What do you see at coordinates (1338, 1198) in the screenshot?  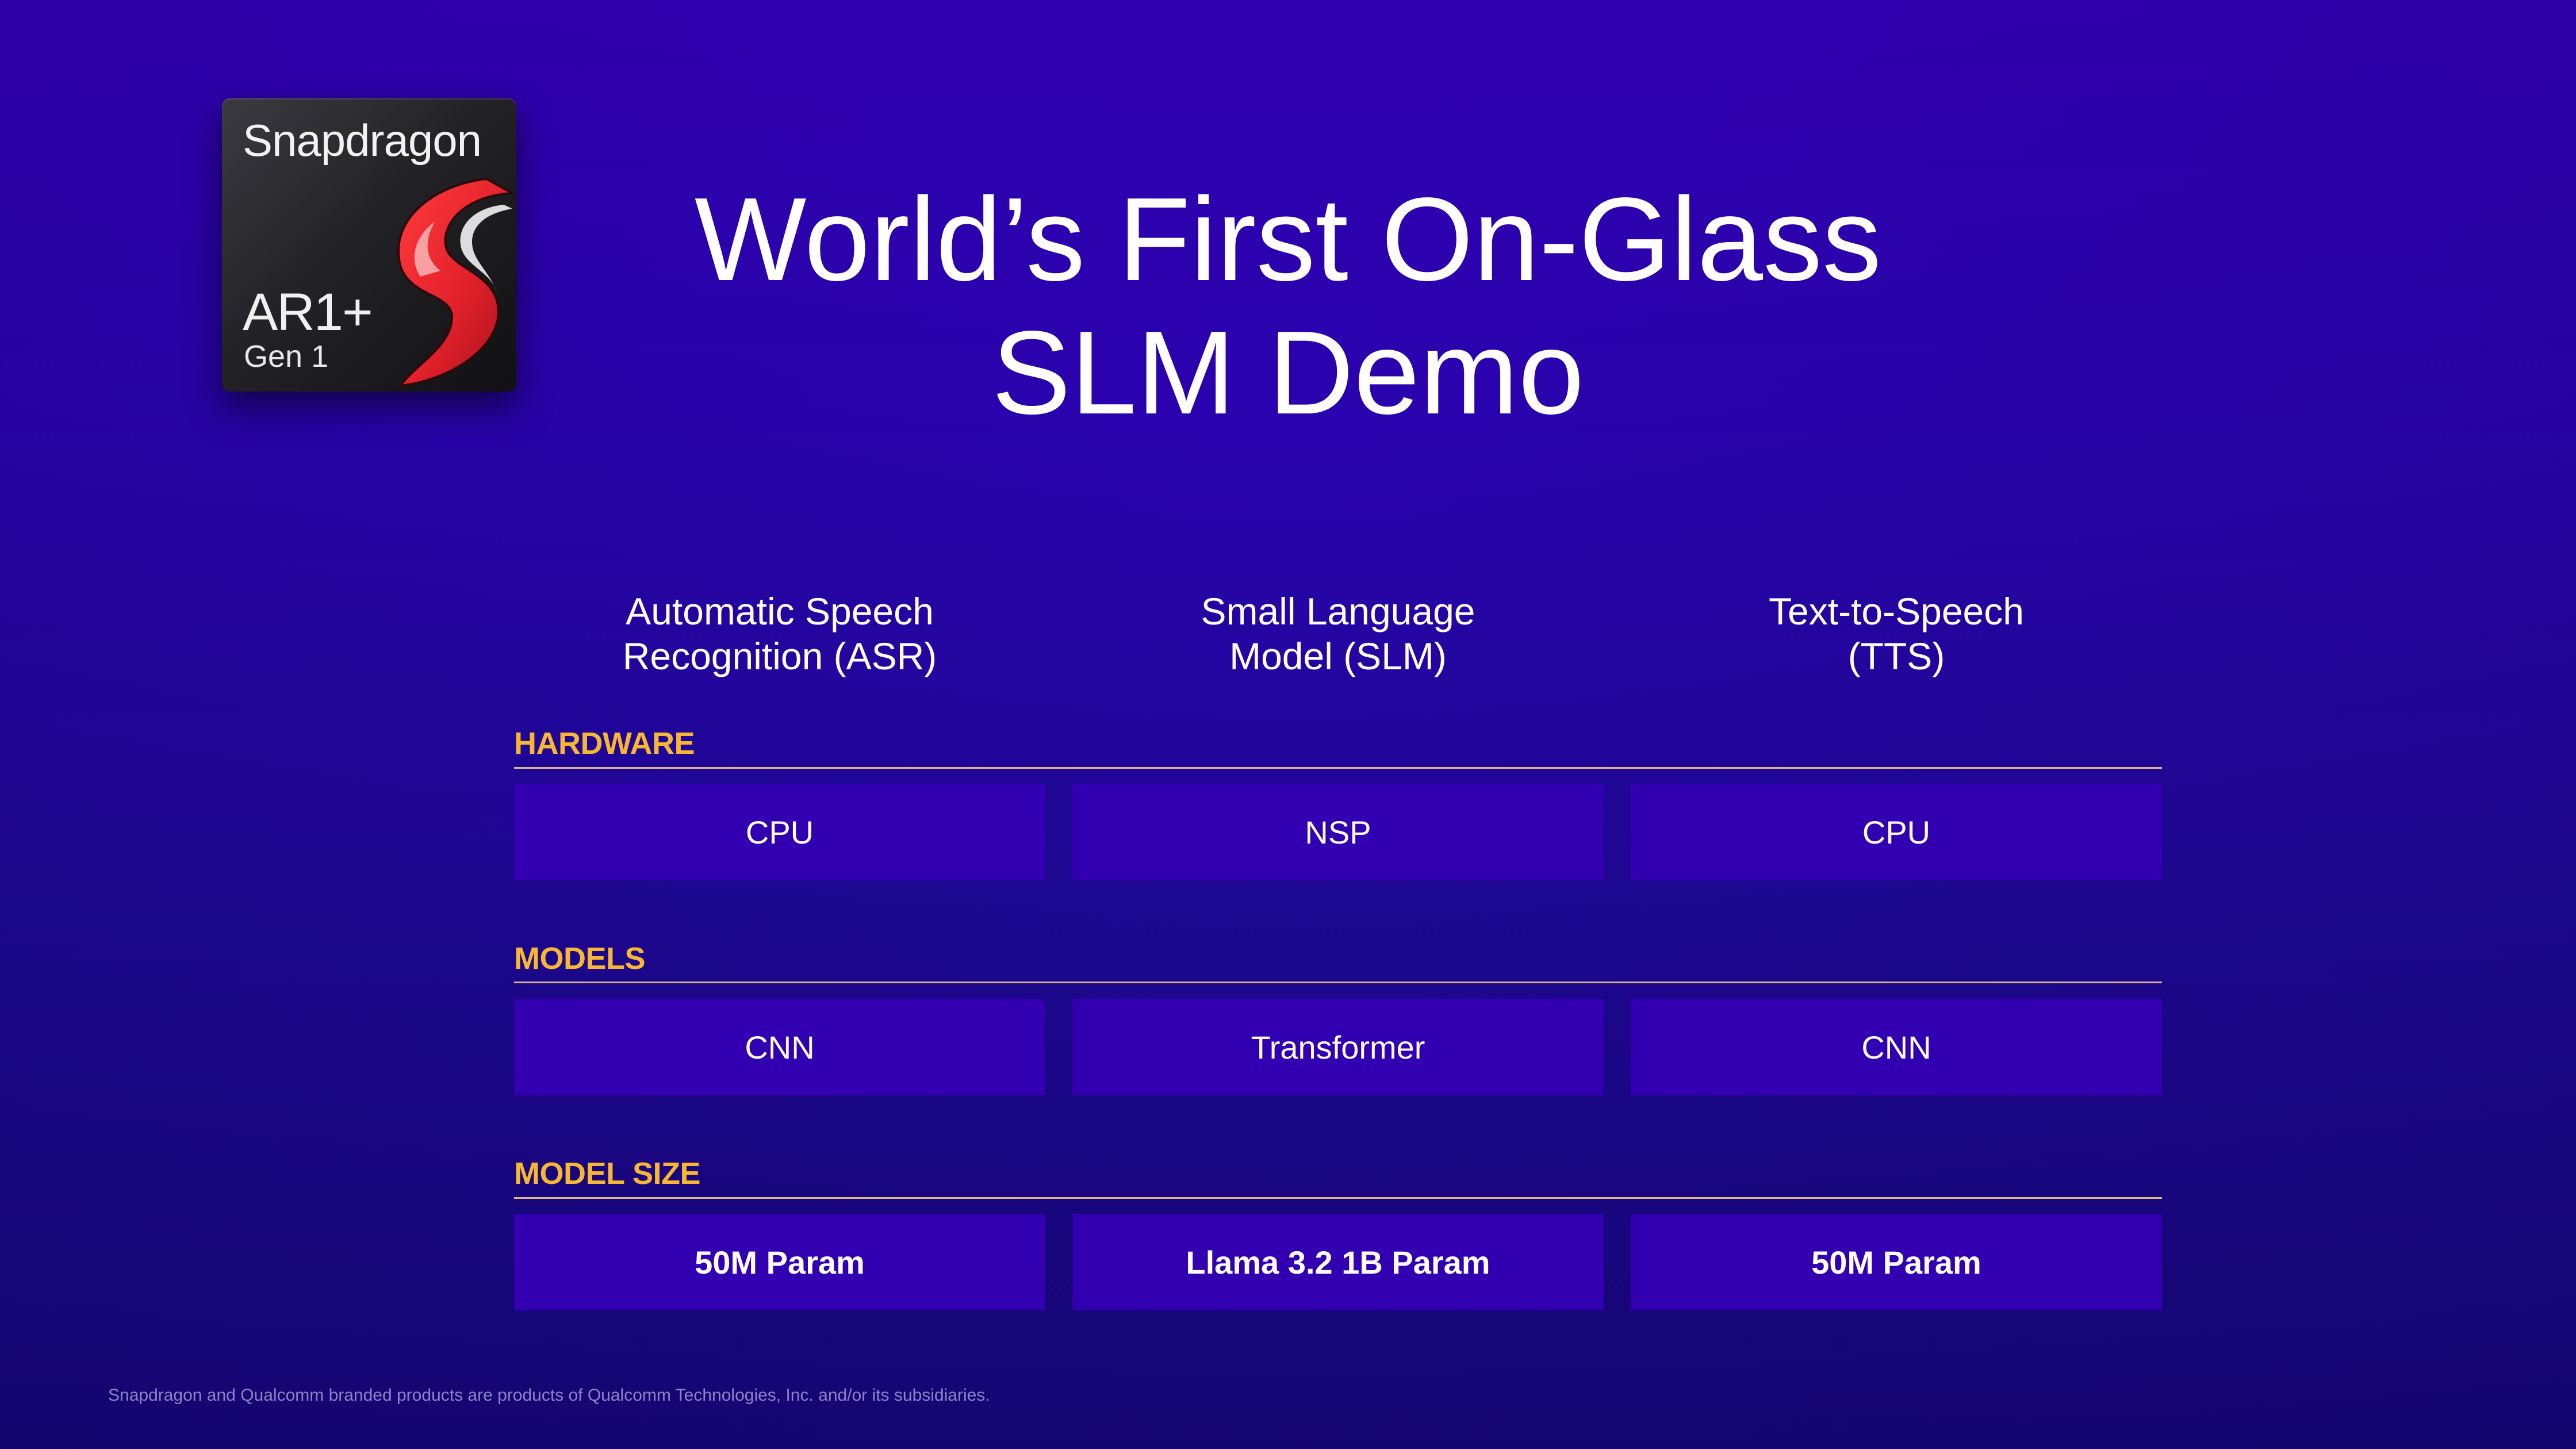 I see `section-divider-model-size` at bounding box center [1338, 1198].